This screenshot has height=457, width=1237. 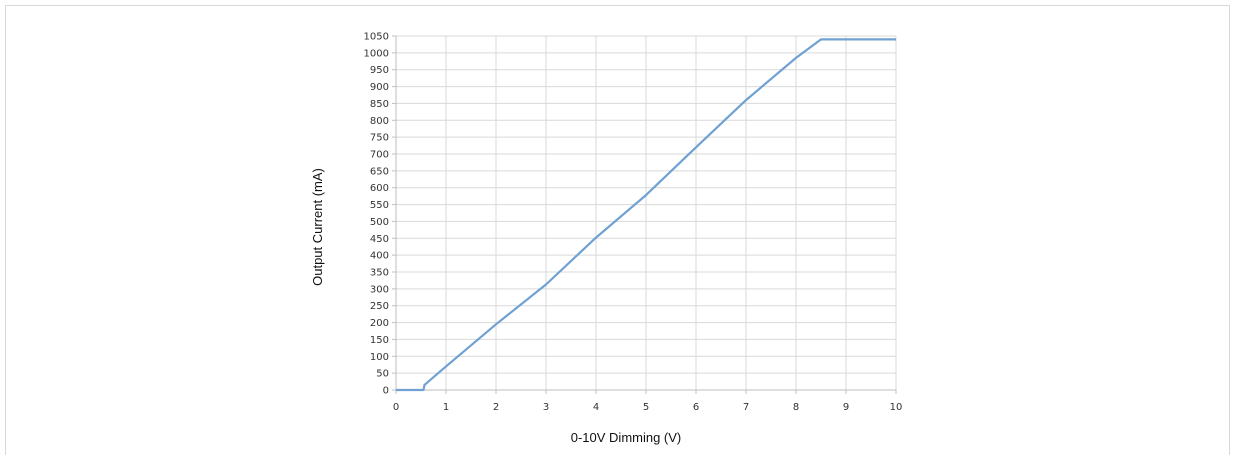 What do you see at coordinates (626, 437) in the screenshot?
I see `x-axis-label: 0-10V Dimming (V)` at bounding box center [626, 437].